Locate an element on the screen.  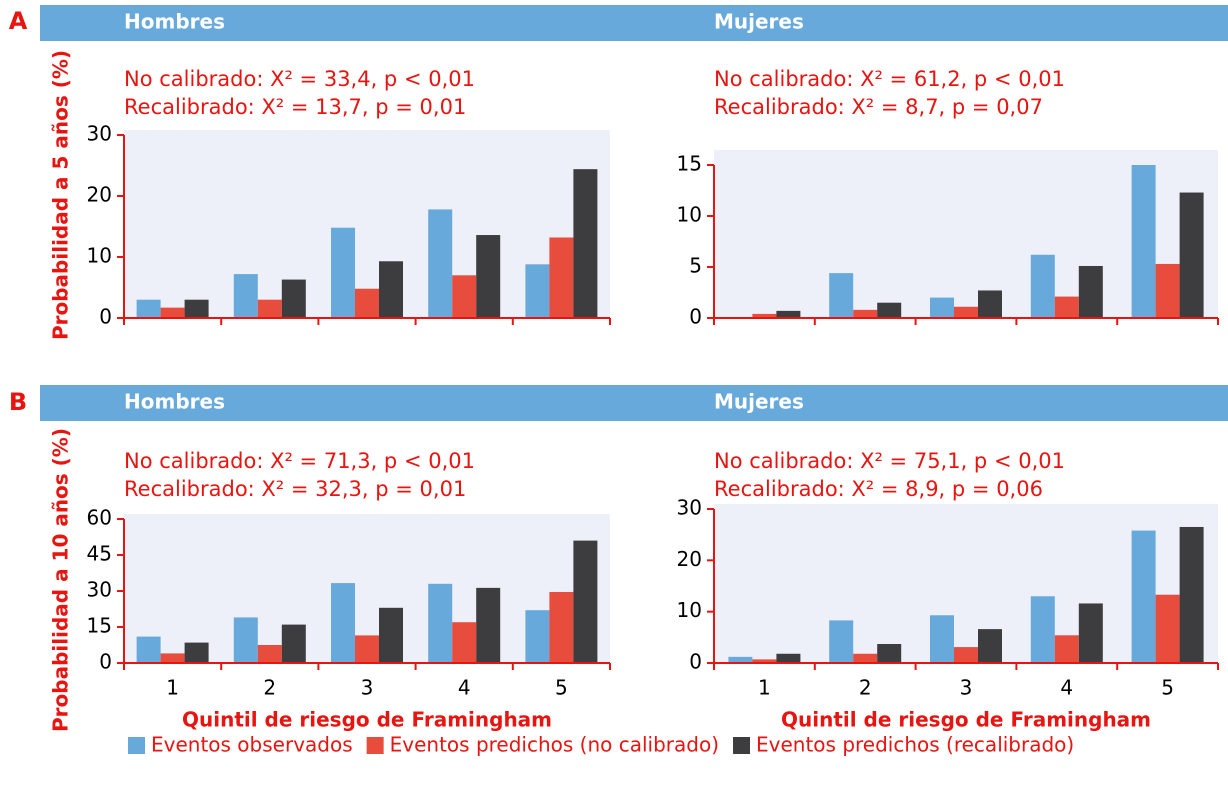
legend-label: Eventos predichos (no calibrado) is located at coordinates (554, 745).